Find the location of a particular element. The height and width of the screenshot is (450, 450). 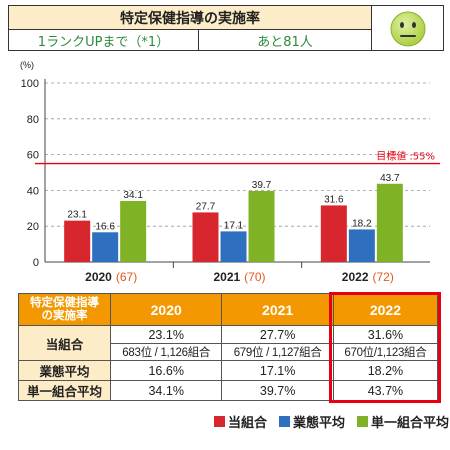

row-label-single: 単一組合平均 is located at coordinates (64, 390).